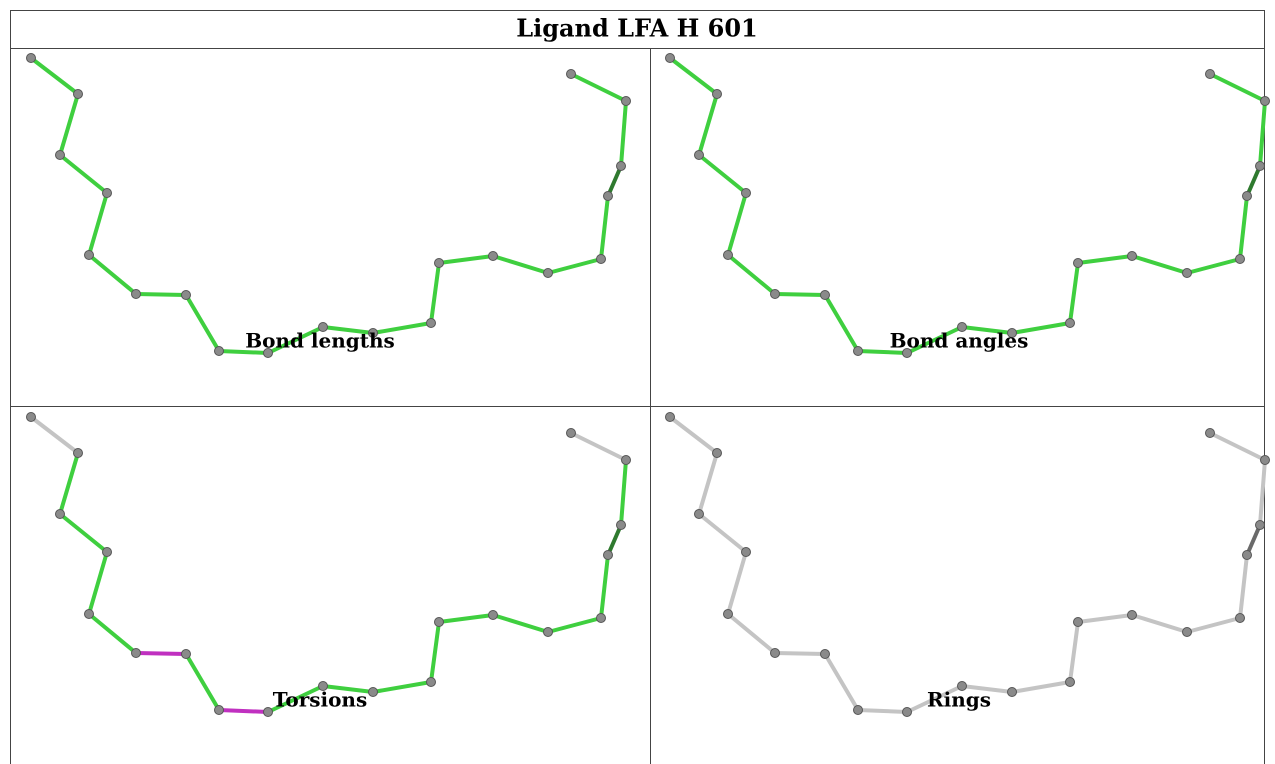 The height and width of the screenshot is (764, 1275). I want to click on panel-caption: Rings, so click(959, 700).